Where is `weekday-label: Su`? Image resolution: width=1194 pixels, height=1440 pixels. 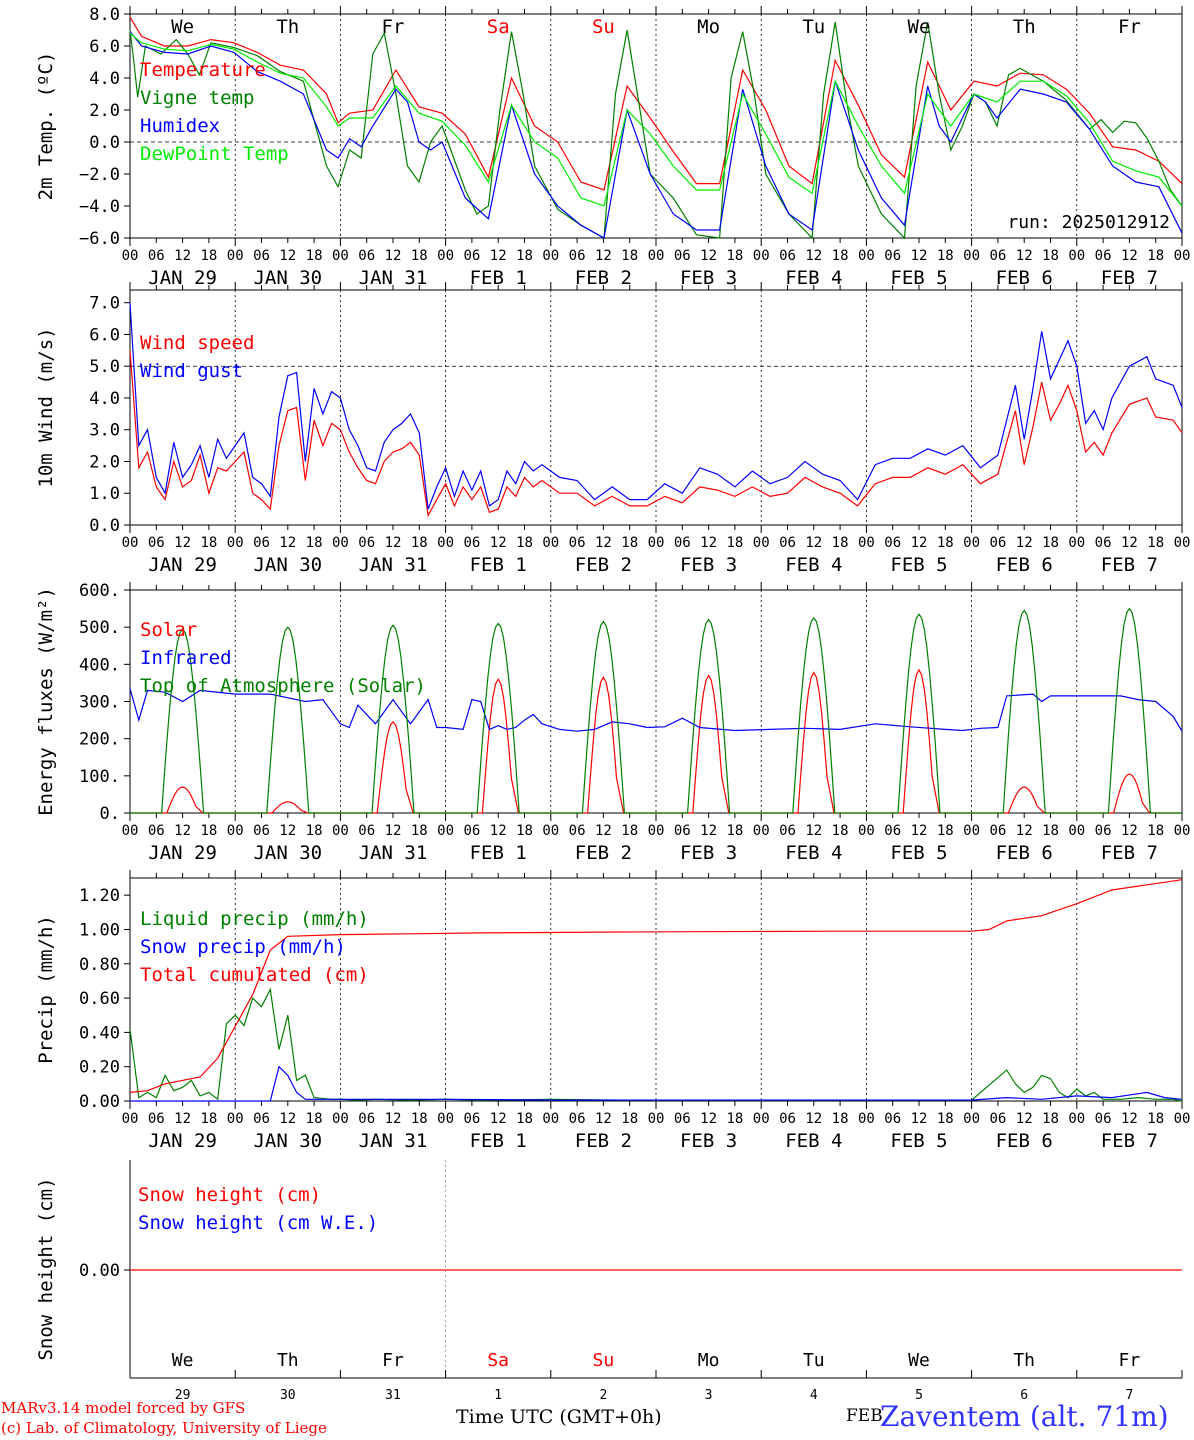 weekday-label: Su is located at coordinates (603, 27).